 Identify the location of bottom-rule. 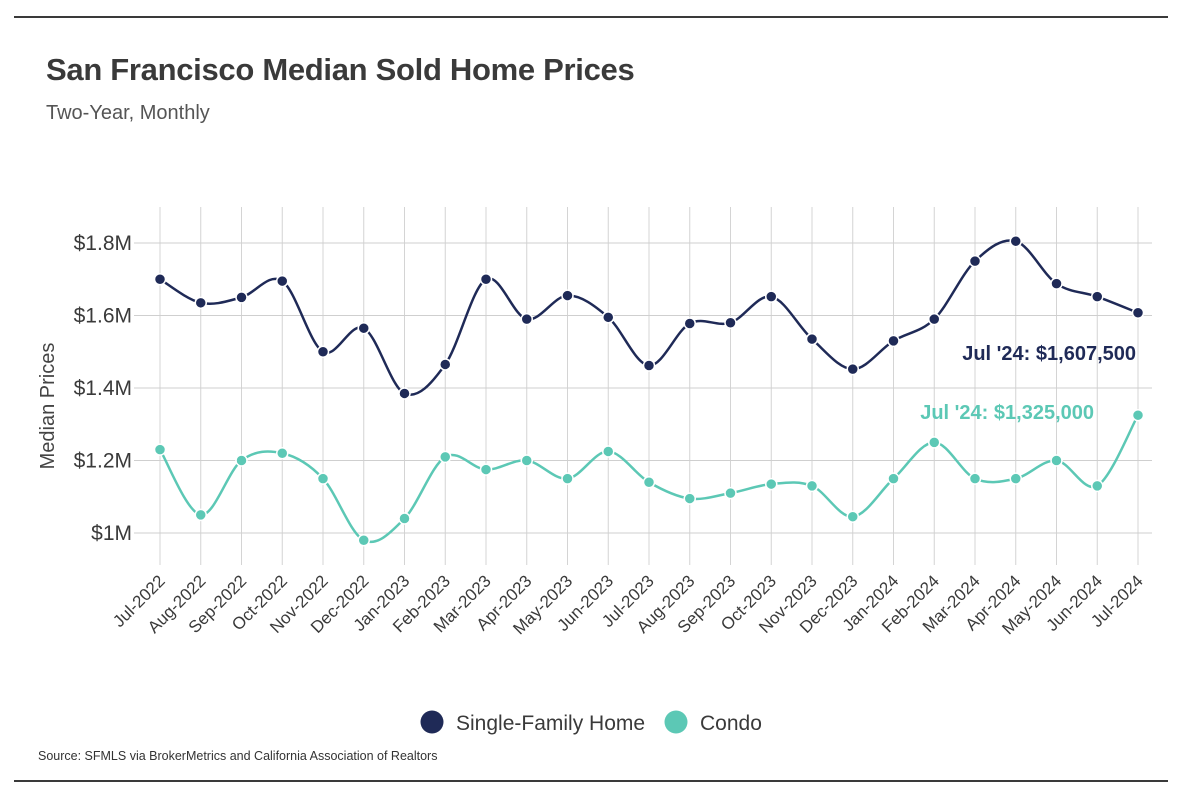
(591, 781).